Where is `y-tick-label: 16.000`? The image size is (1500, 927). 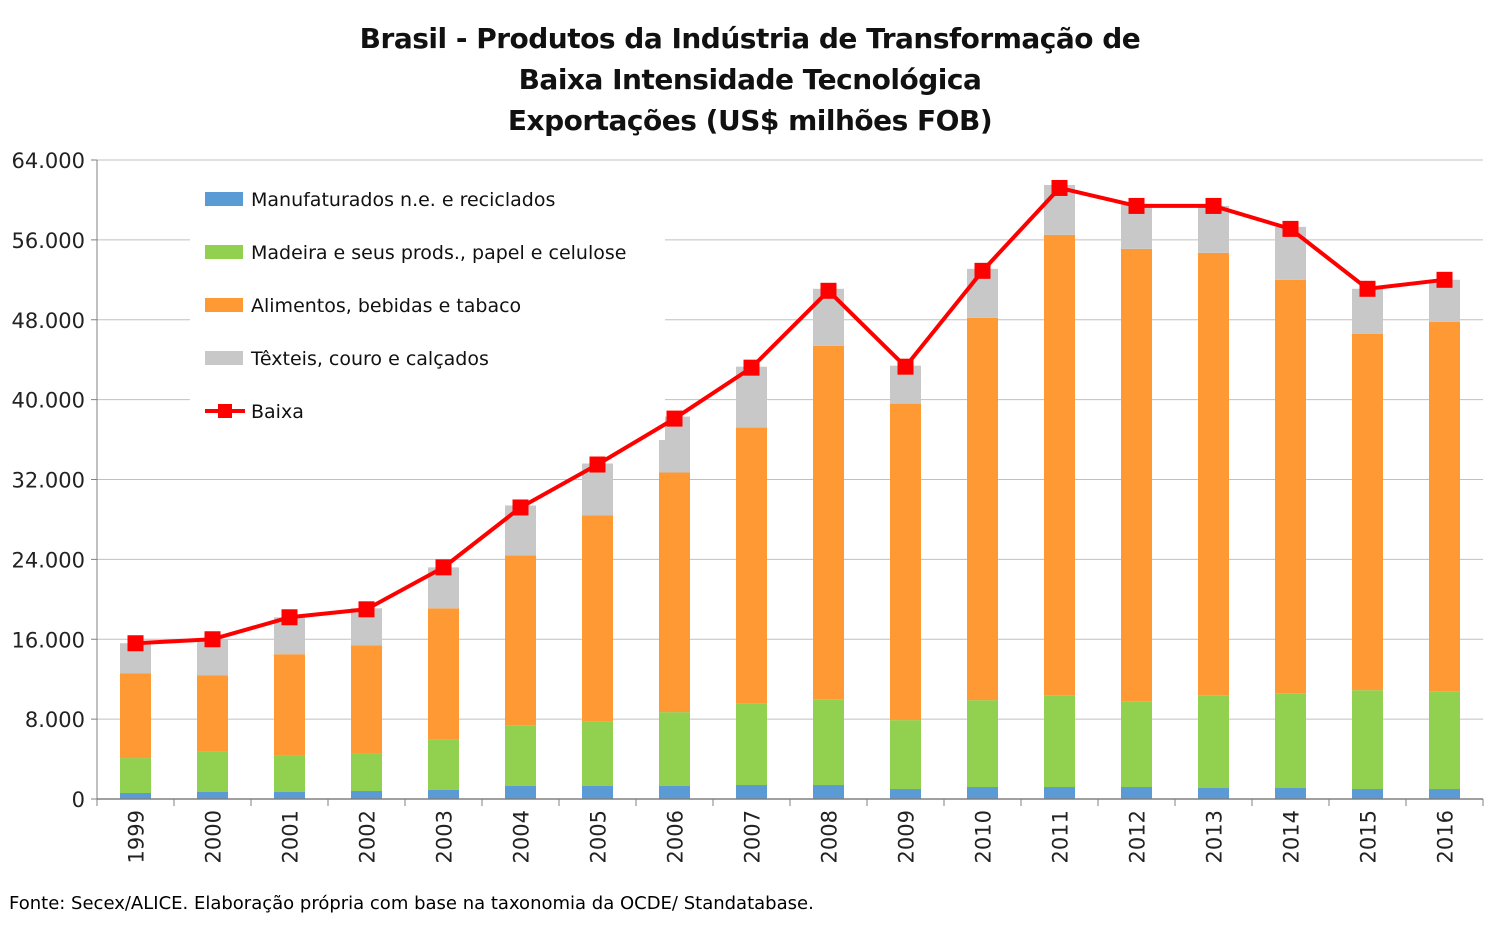
y-tick-label: 16.000 is located at coordinates (48, 640).